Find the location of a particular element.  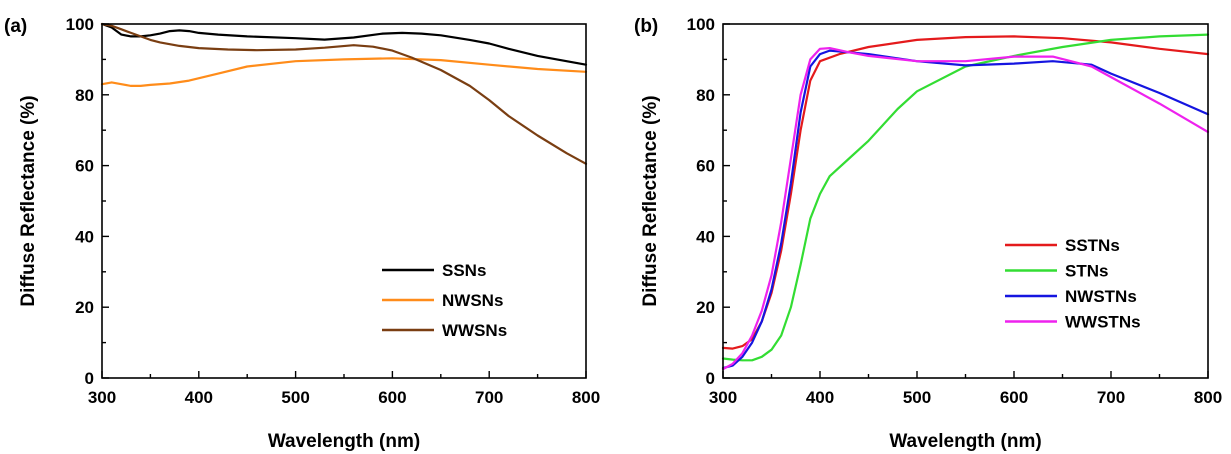

legend-label-wwsns: WWSNs is located at coordinates (474, 330).